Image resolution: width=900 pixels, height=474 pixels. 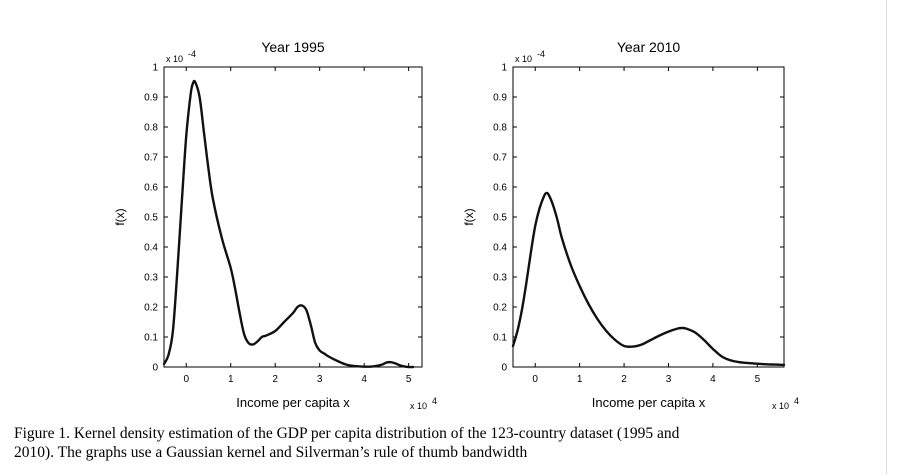 What do you see at coordinates (293, 47) in the screenshot?
I see `chart-title: Year 1995` at bounding box center [293, 47].